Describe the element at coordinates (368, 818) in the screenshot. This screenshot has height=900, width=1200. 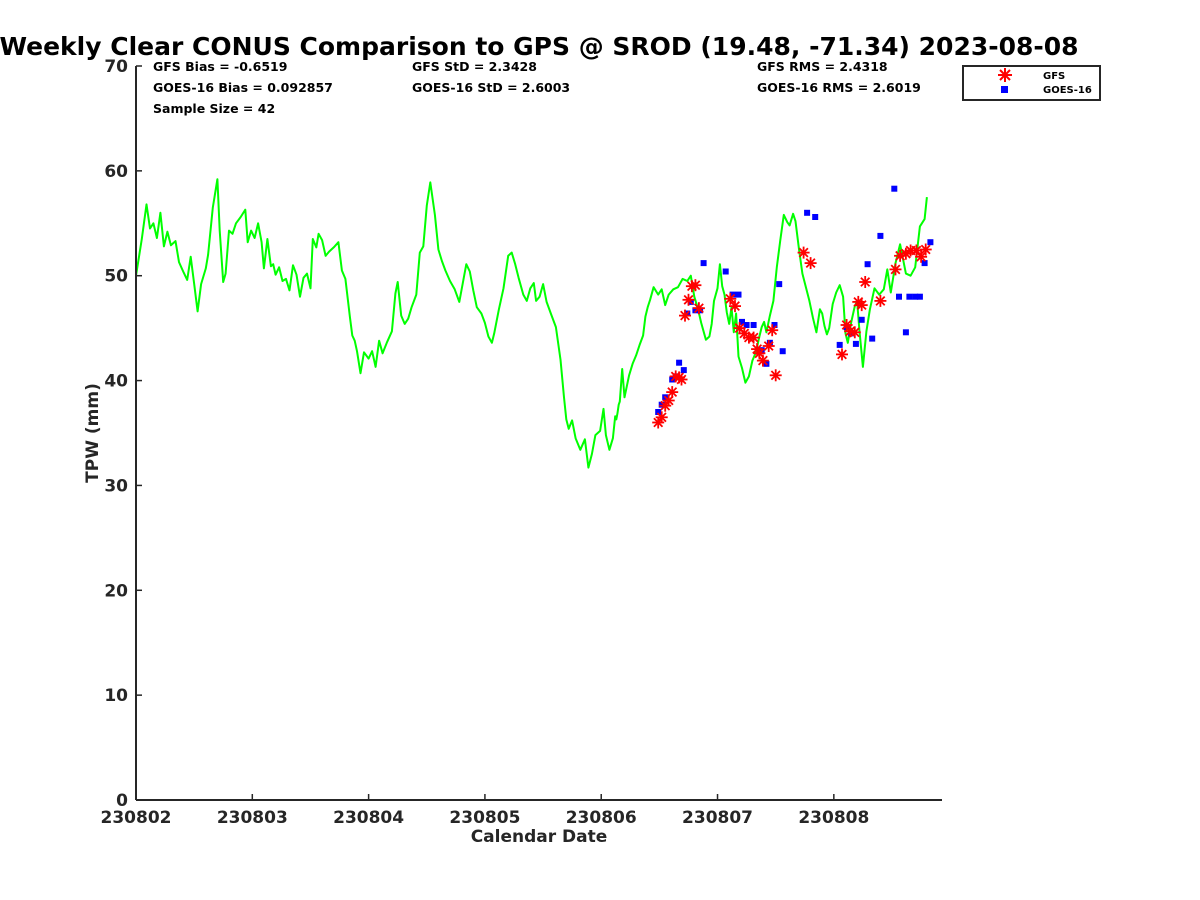
I see `x-tick-label: 230804` at that location.